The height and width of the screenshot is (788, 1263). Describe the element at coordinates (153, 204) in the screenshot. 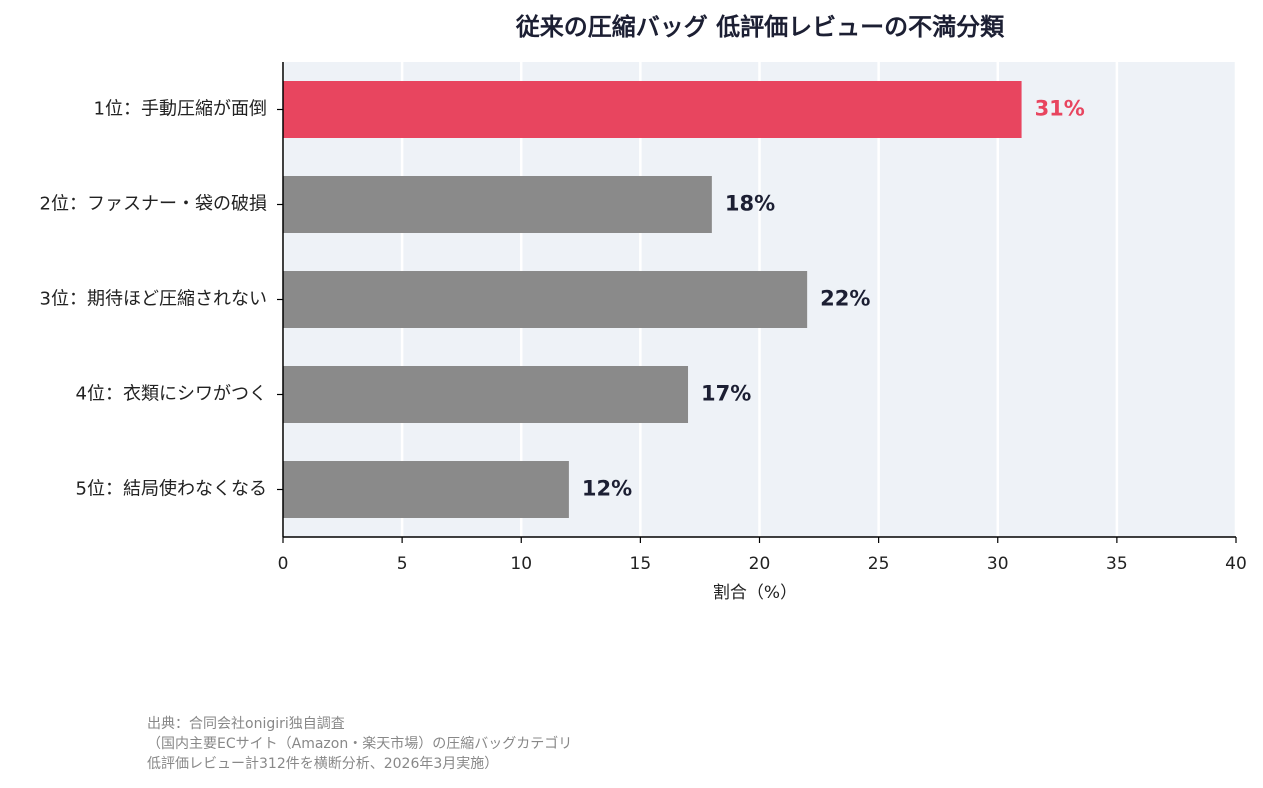

I see `y-tick-label: 2位：ファスナー・袋の破損` at that location.